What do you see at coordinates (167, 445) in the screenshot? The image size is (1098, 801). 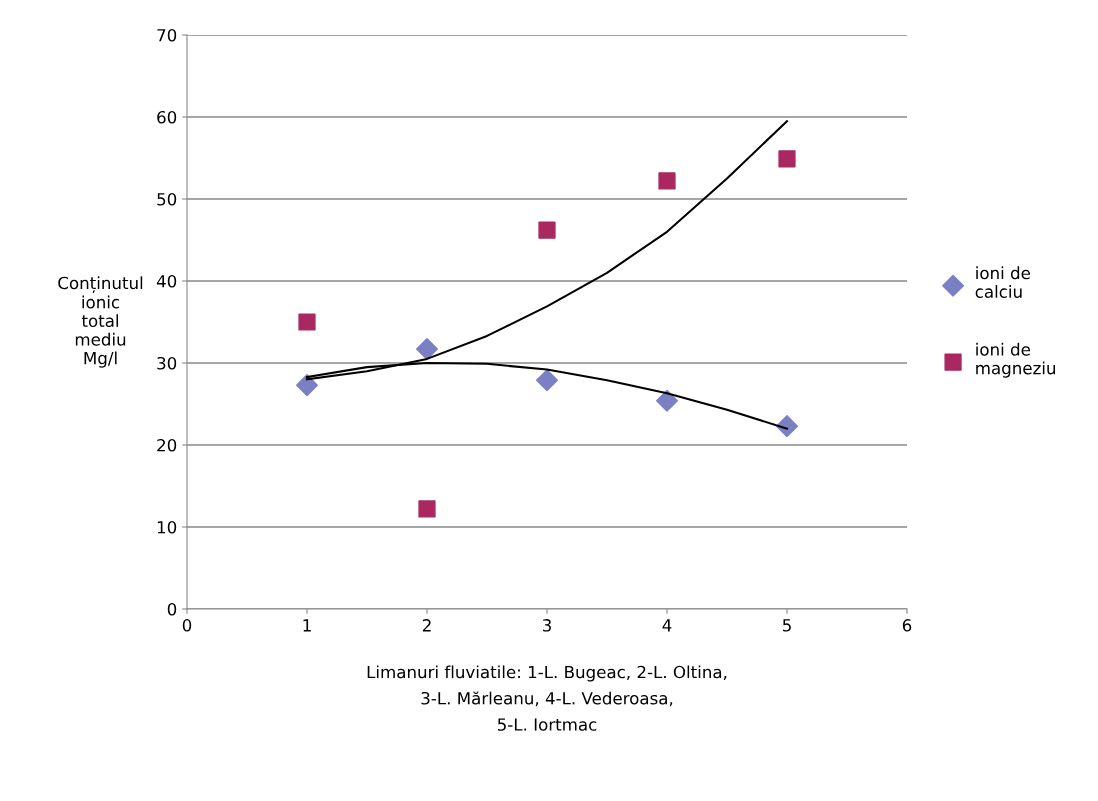 I see `y-tick-label: 20` at bounding box center [167, 445].